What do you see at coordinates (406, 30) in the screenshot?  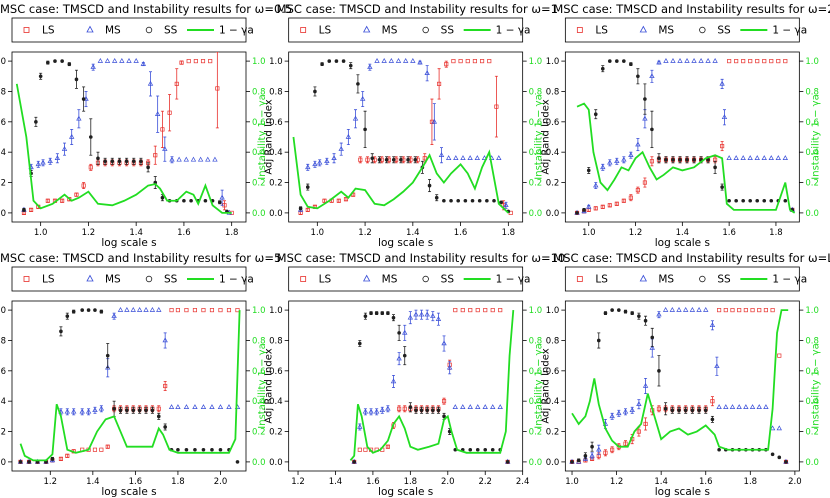 I see `legend-frame` at bounding box center [406, 30].